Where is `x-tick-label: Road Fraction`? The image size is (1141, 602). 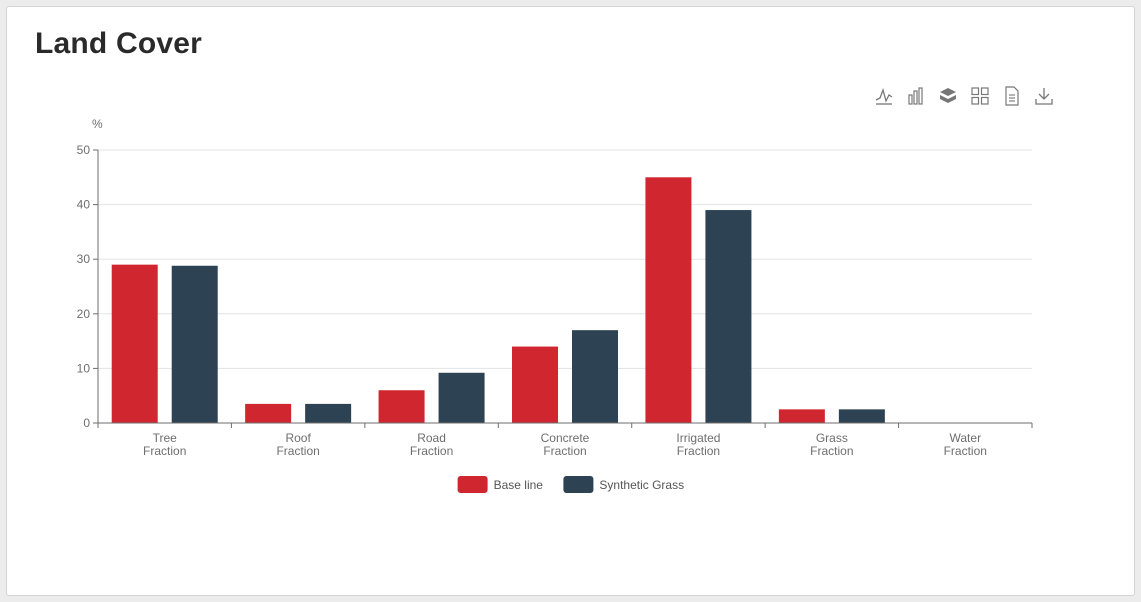 x-tick-label: Road Fraction is located at coordinates (431, 444).